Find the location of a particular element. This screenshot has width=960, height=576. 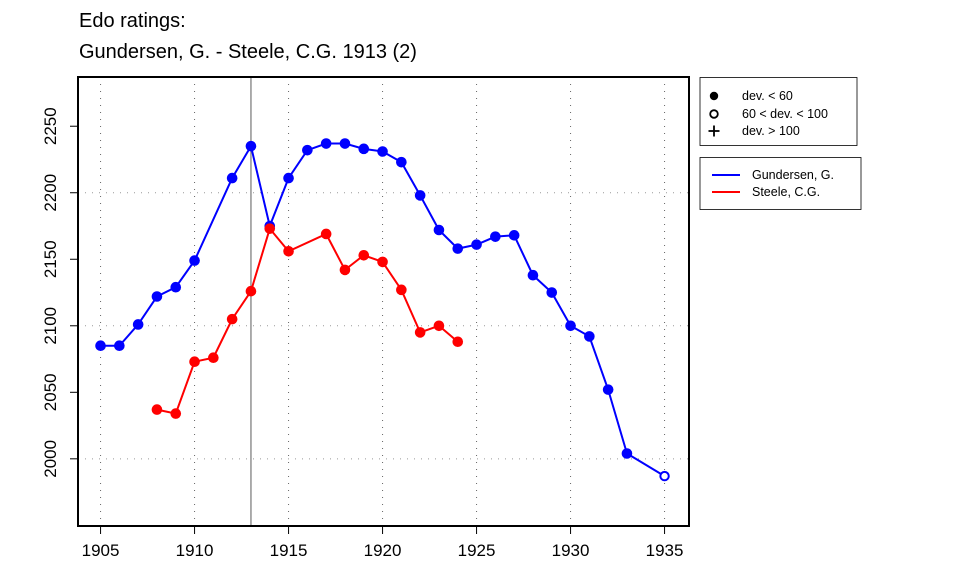

marker-legend-label-1: dev. < 60 is located at coordinates (767, 96).